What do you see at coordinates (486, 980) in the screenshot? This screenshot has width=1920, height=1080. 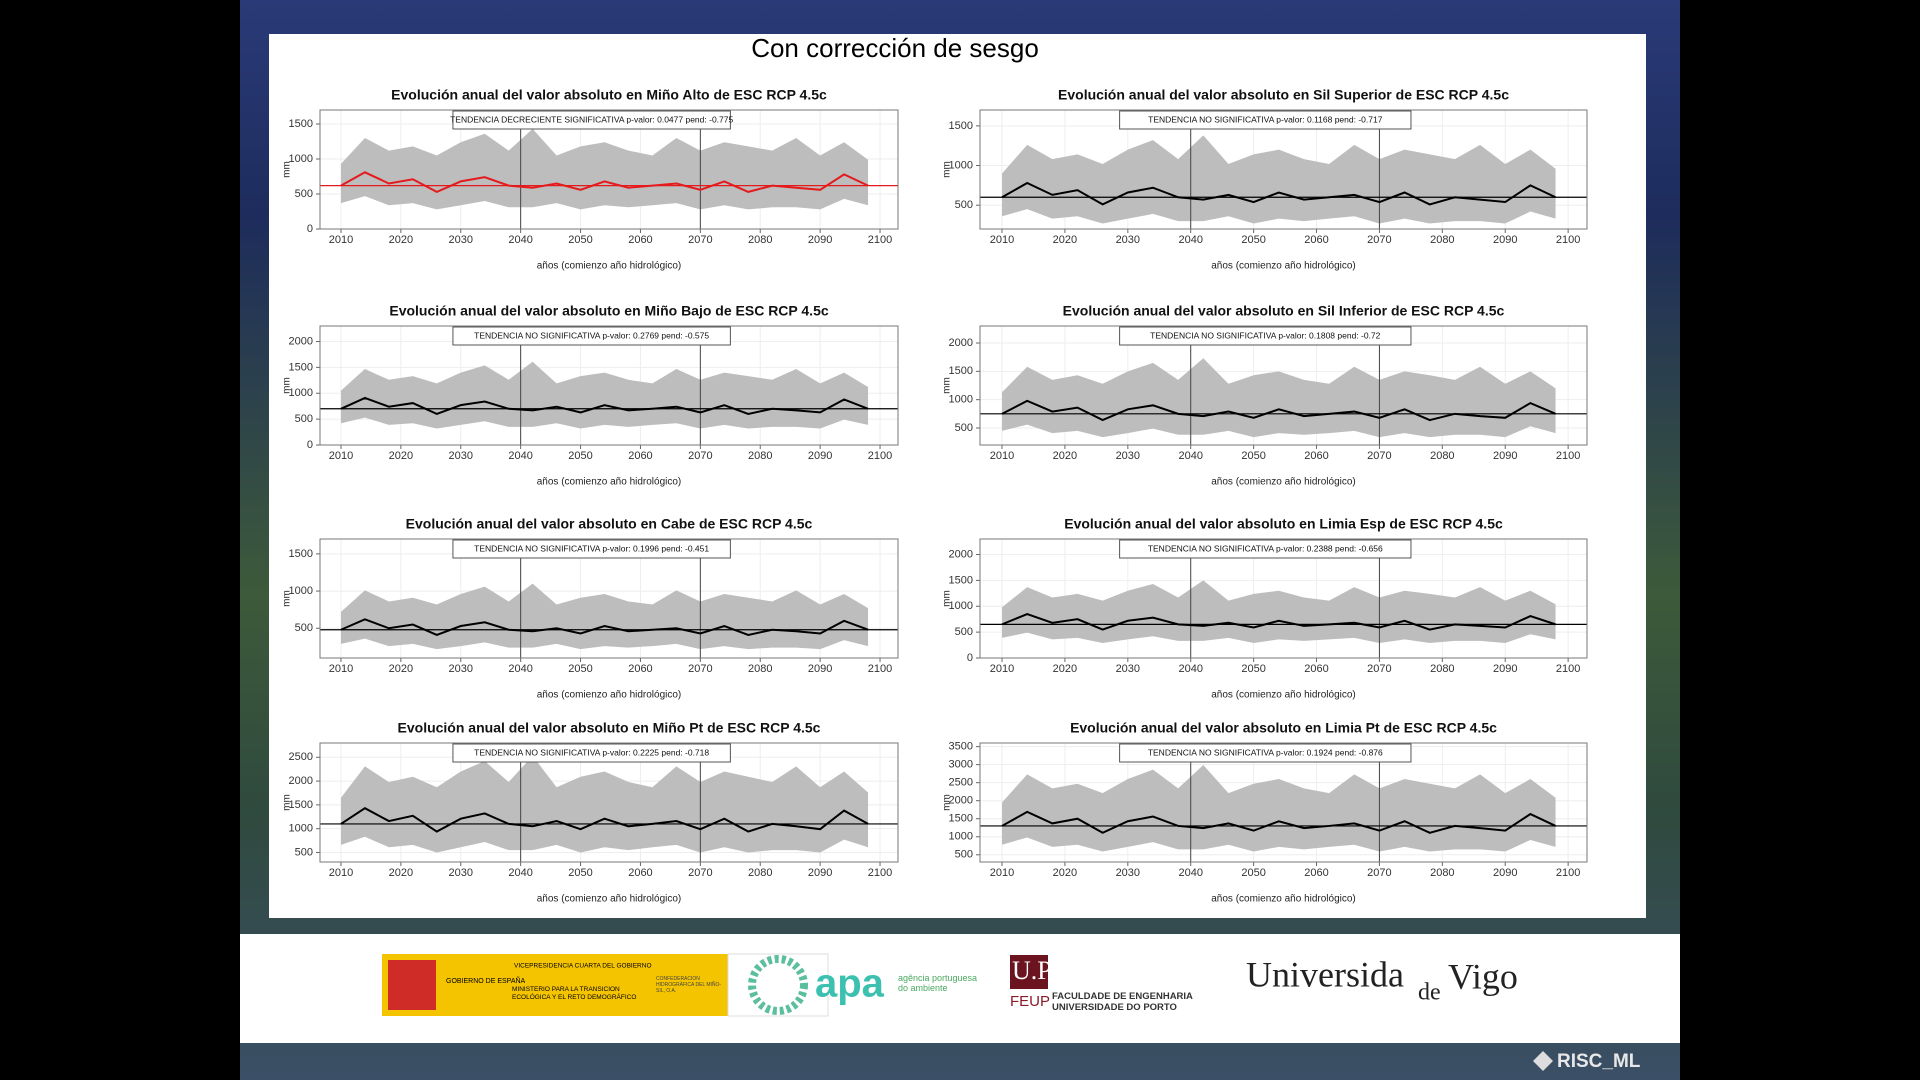 I see `gov-text: GOBIERNO DE ESPAÑA` at bounding box center [486, 980].